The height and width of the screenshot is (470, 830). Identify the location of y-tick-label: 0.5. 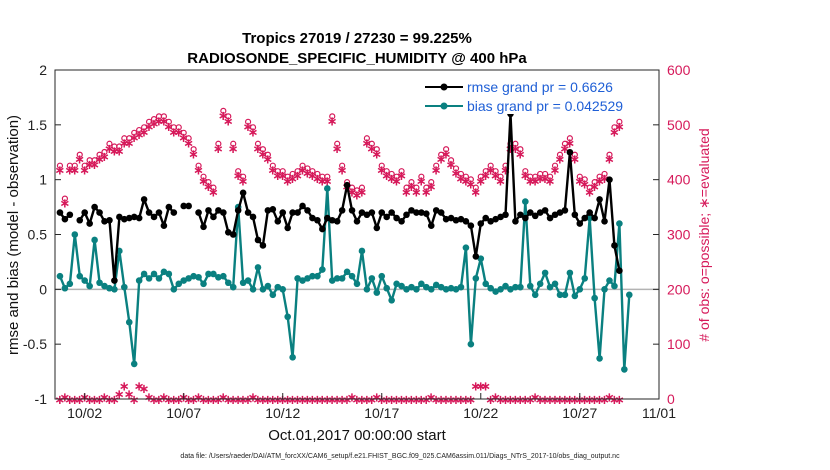
(38, 235).